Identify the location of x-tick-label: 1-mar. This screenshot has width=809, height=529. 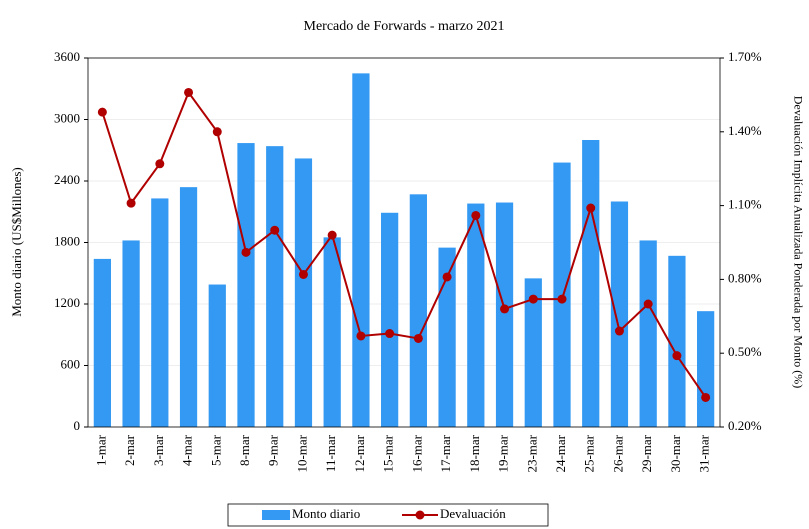
(100, 450).